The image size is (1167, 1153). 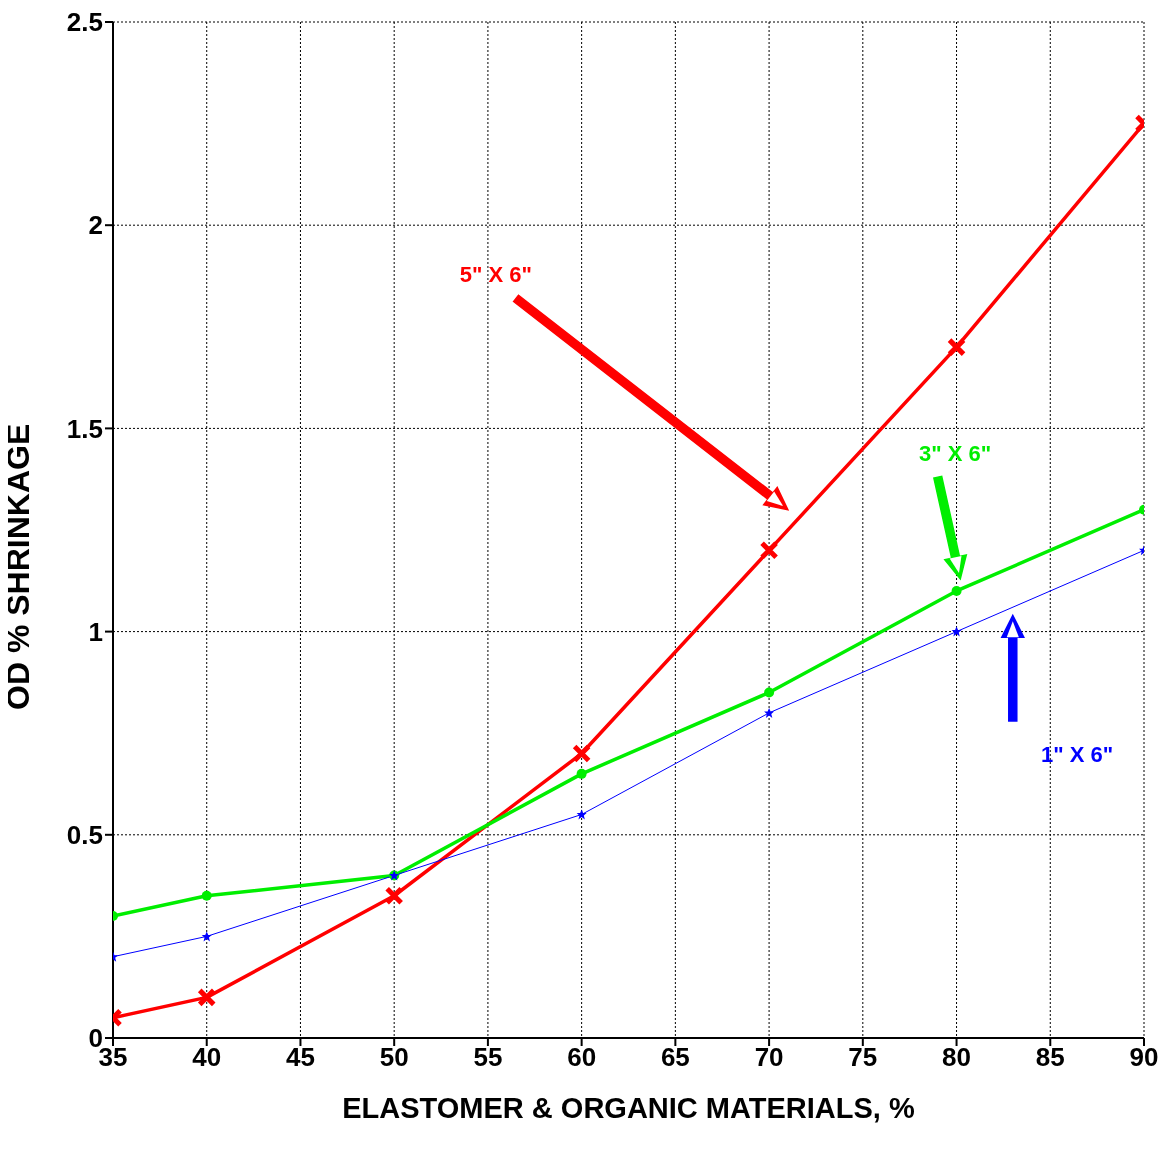 What do you see at coordinates (300, 1057) in the screenshot?
I see `x-tick-label: 45` at bounding box center [300, 1057].